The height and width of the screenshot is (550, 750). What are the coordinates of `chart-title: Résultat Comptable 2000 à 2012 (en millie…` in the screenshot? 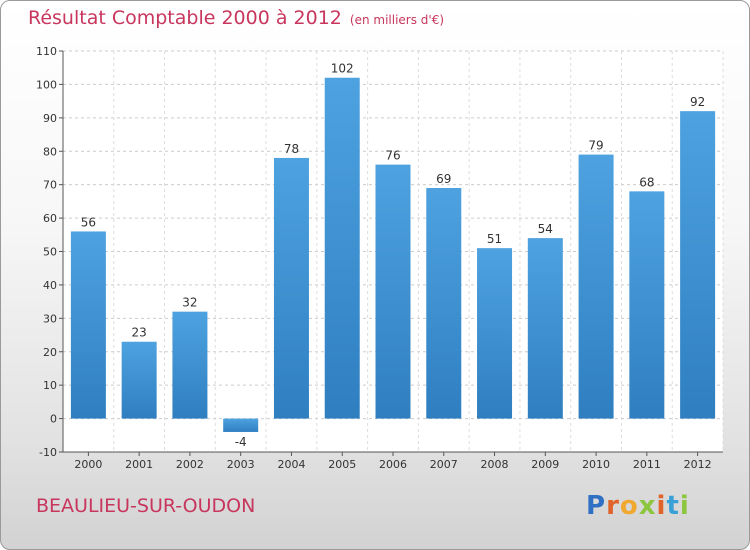 It's located at (236, 18).